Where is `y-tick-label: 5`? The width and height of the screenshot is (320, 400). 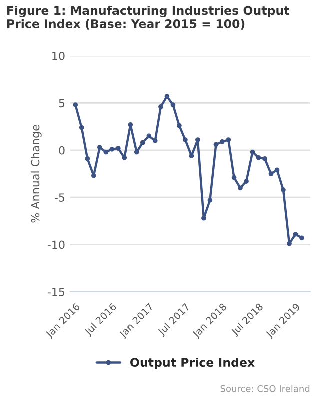 y-tick-label: 5 is located at coordinates (62, 103).